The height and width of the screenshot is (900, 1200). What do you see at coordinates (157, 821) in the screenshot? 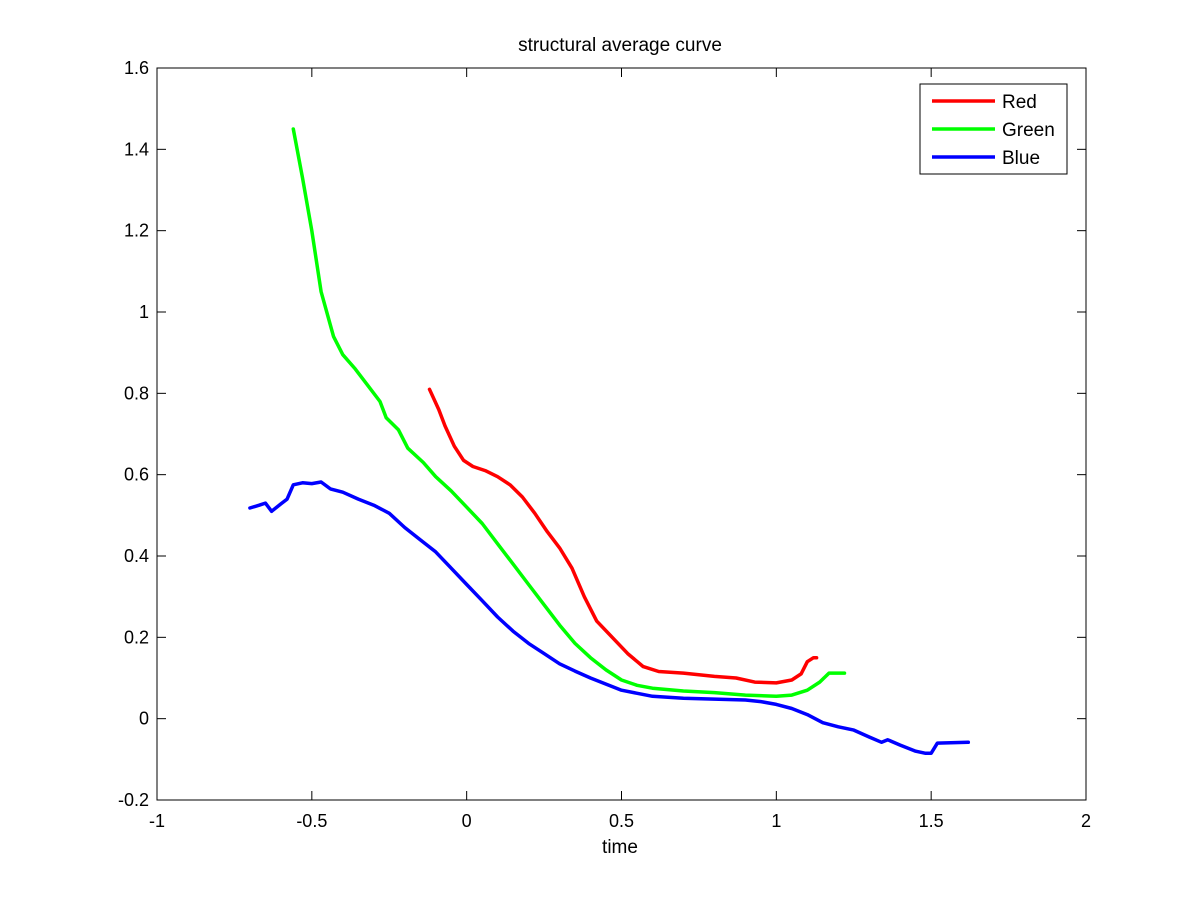
I see `x-tick-label: -1` at bounding box center [157, 821].